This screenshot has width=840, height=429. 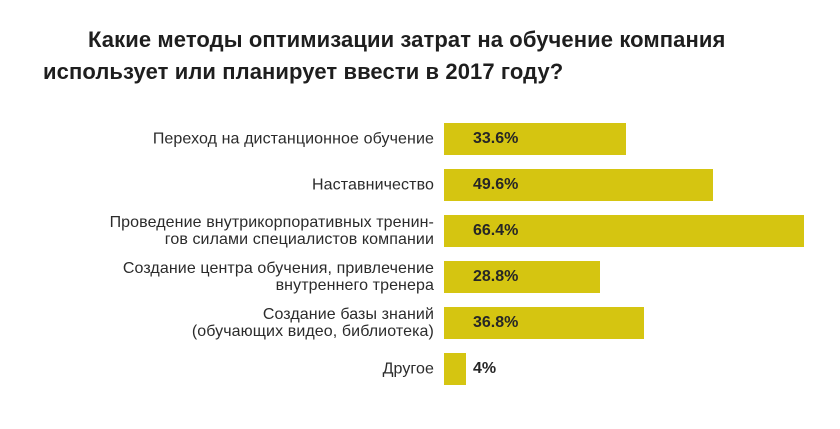 I want to click on value-label: 36.8%, so click(x=496, y=322).